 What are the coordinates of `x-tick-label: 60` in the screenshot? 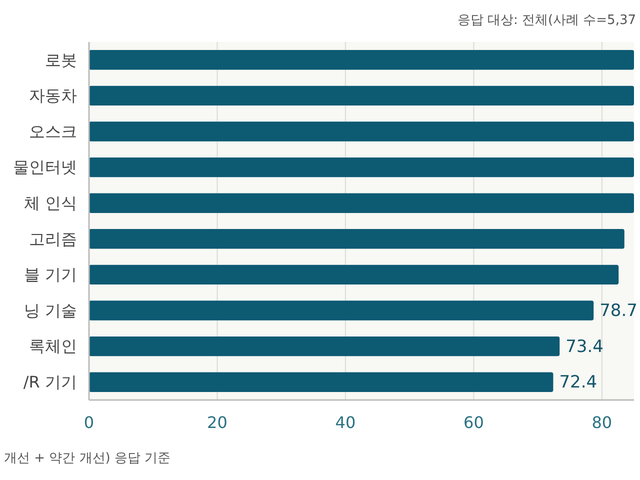 It's located at (474, 422).